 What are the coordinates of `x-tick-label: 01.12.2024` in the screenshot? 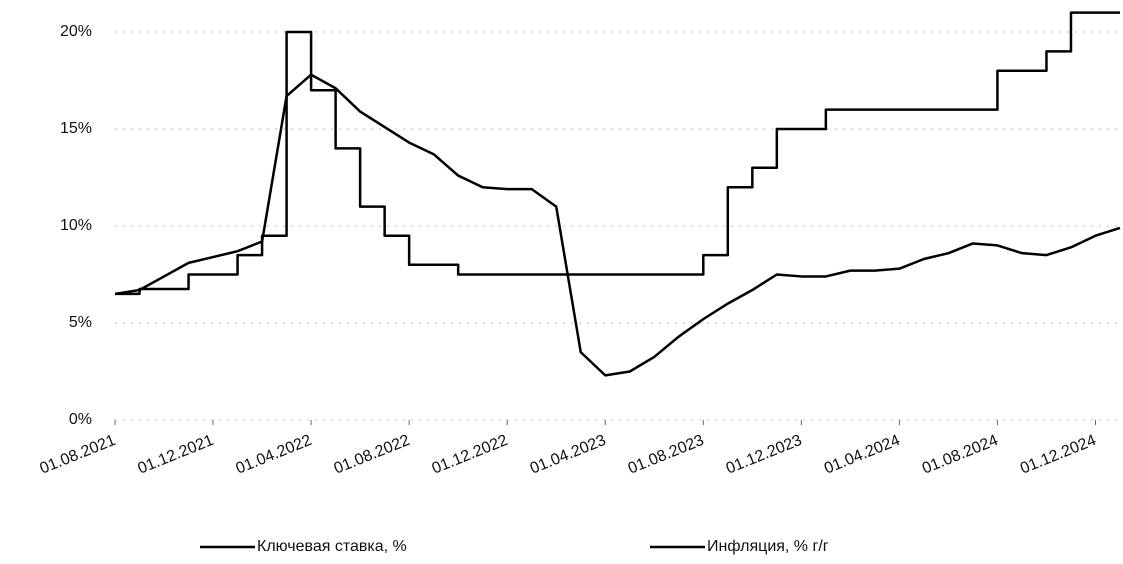 It's located at (1058, 455).